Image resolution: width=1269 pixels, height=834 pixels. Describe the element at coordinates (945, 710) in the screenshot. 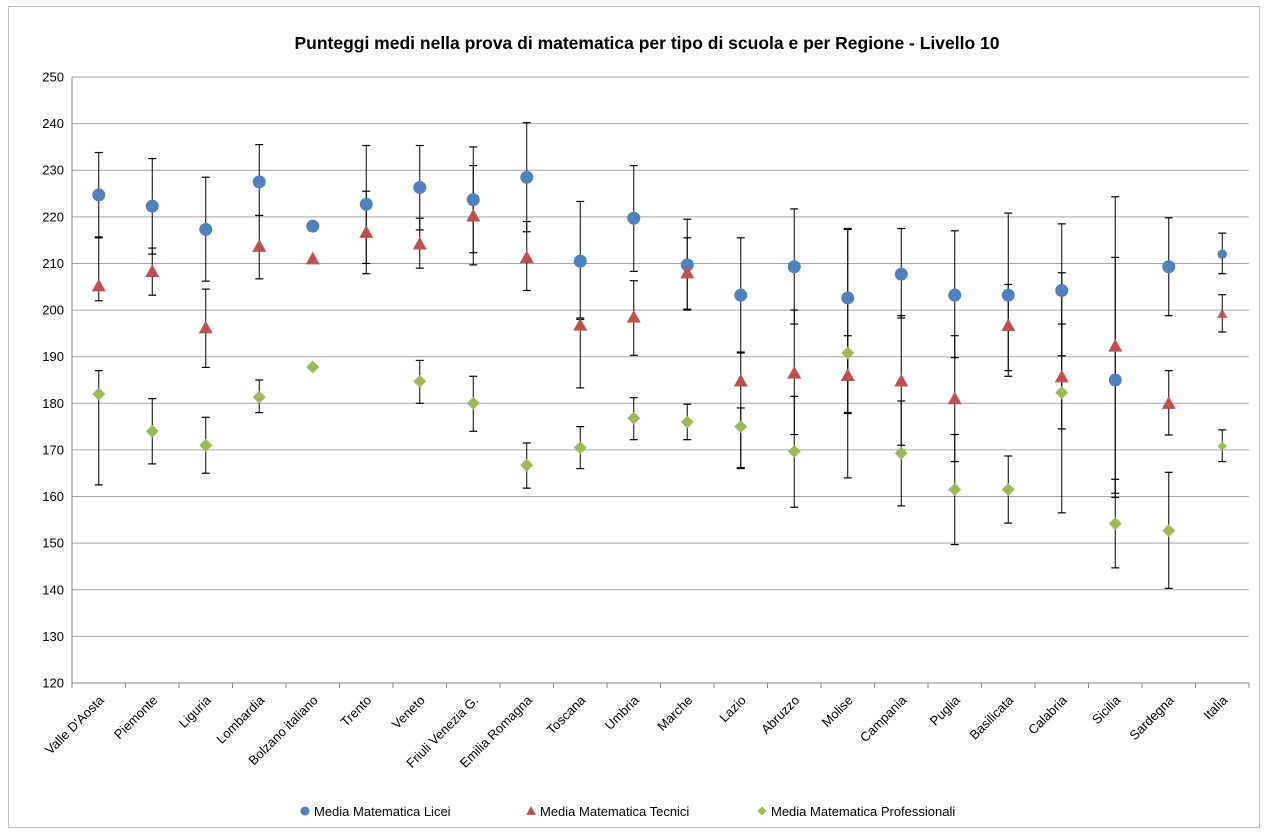

I see `x-category-label: Puglia` at that location.